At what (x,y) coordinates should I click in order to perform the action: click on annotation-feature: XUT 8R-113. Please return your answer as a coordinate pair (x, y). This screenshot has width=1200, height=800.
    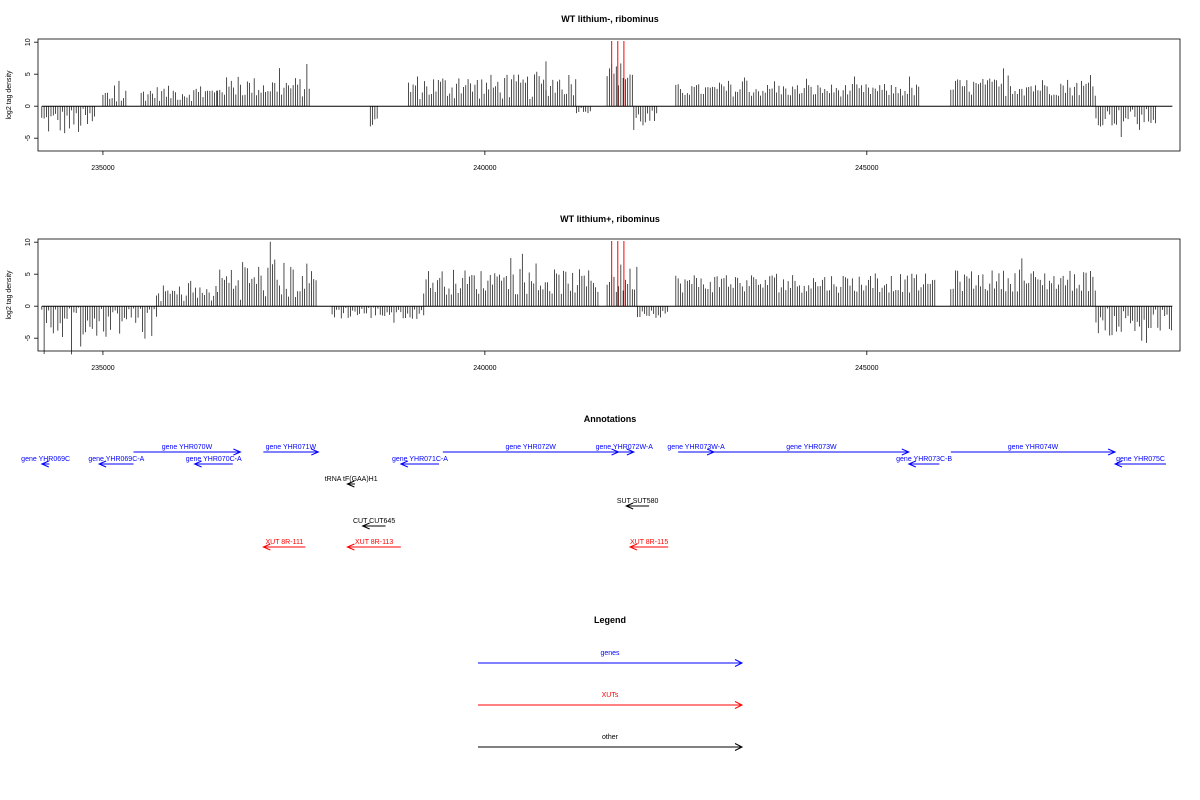
    Looking at the image, I should click on (373, 545).